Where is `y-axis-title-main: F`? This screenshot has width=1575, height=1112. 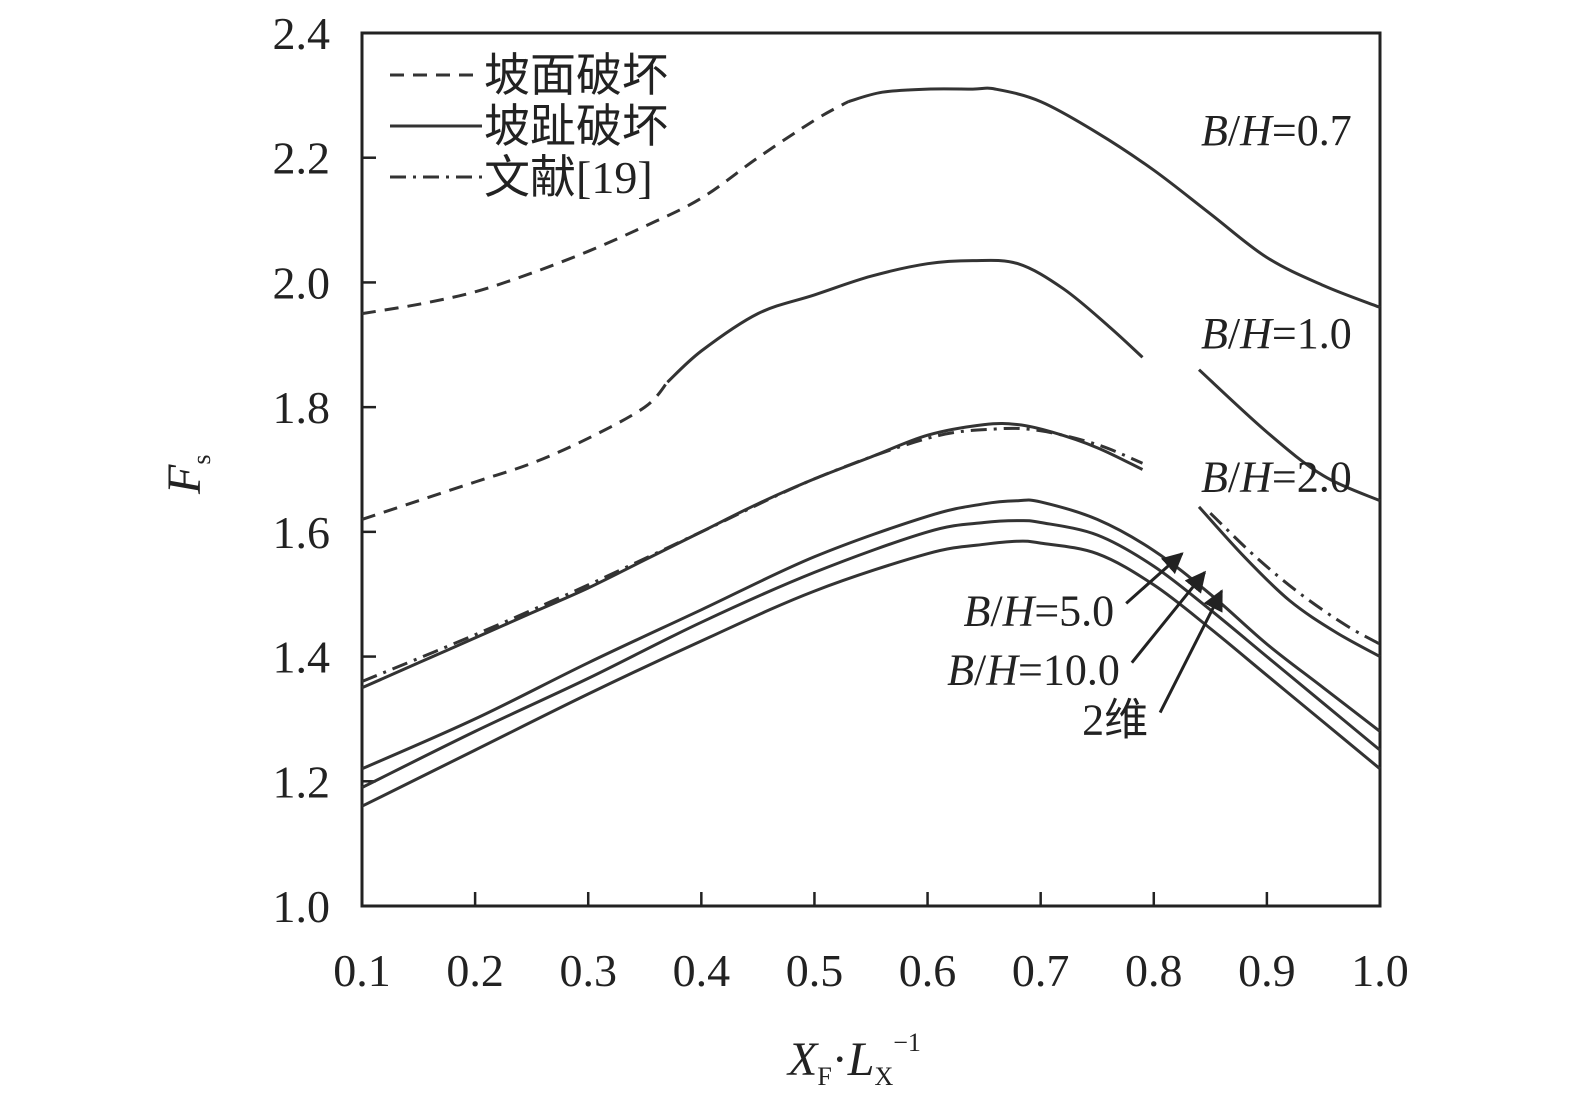
y-axis-title-main: F is located at coordinates (184, 479).